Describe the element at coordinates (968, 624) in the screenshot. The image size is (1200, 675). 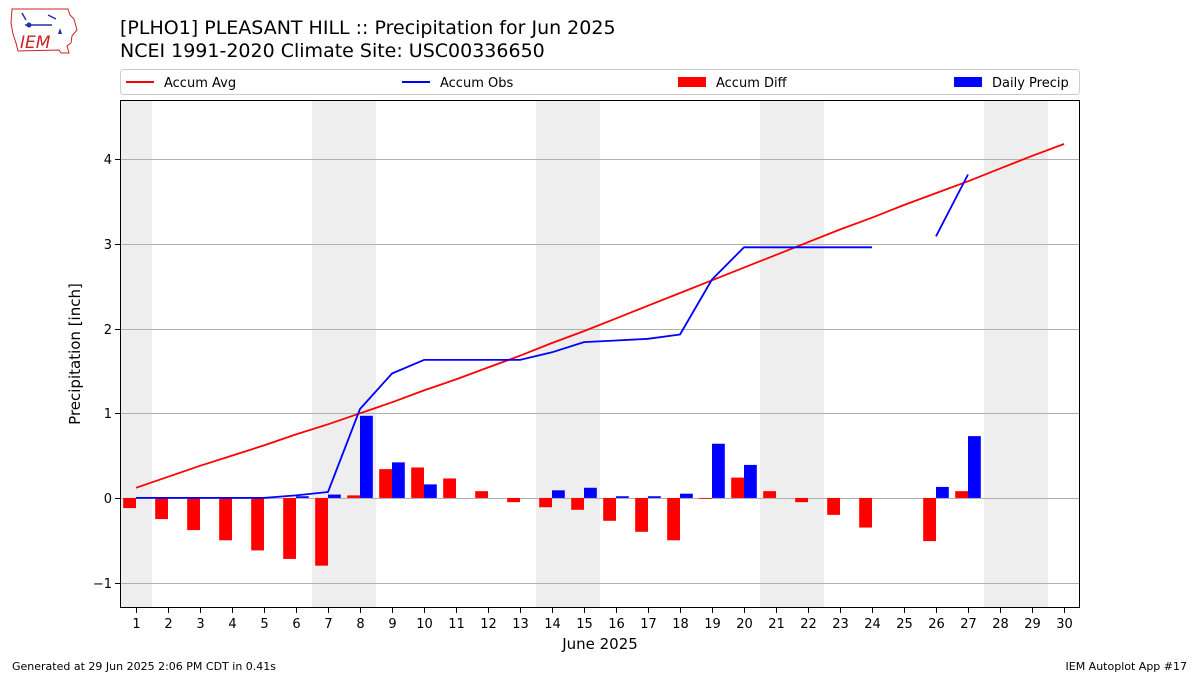
I see `x-tick-label: 27` at that location.